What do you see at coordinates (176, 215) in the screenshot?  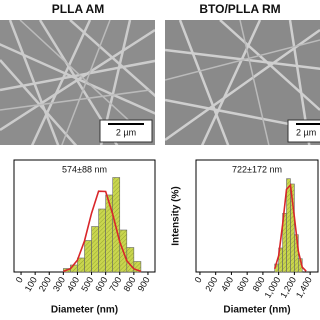 I see `y-axis-label: Intensity (%)` at bounding box center [176, 215].